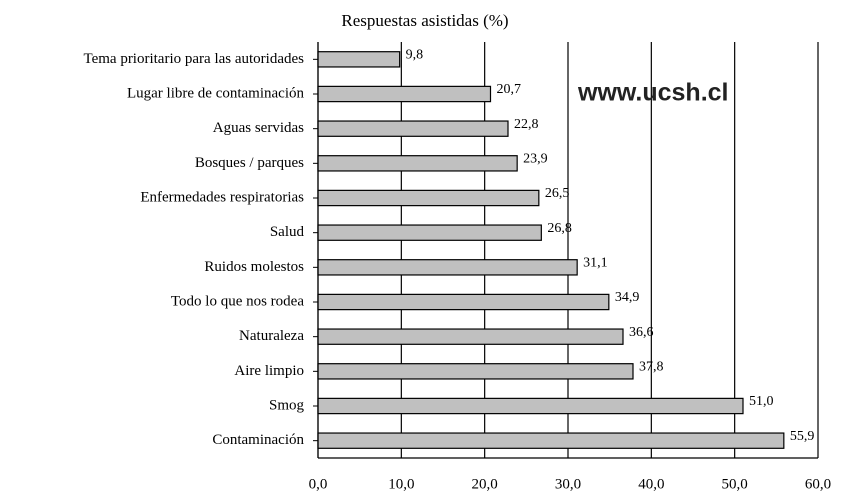 Image resolution: width=864 pixels, height=495 pixels. What do you see at coordinates (258, 128) in the screenshot?
I see `y-tick-label: Aguas servidas` at bounding box center [258, 128].